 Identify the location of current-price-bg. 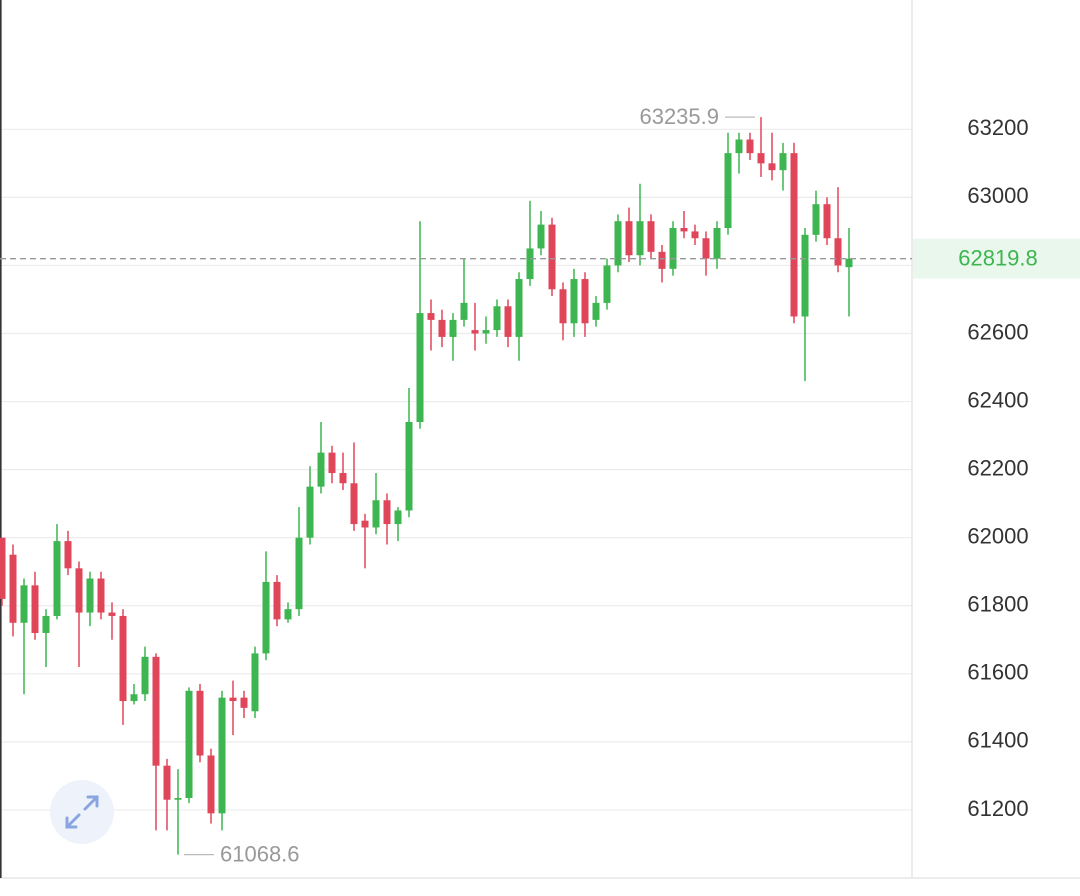
(996, 258).